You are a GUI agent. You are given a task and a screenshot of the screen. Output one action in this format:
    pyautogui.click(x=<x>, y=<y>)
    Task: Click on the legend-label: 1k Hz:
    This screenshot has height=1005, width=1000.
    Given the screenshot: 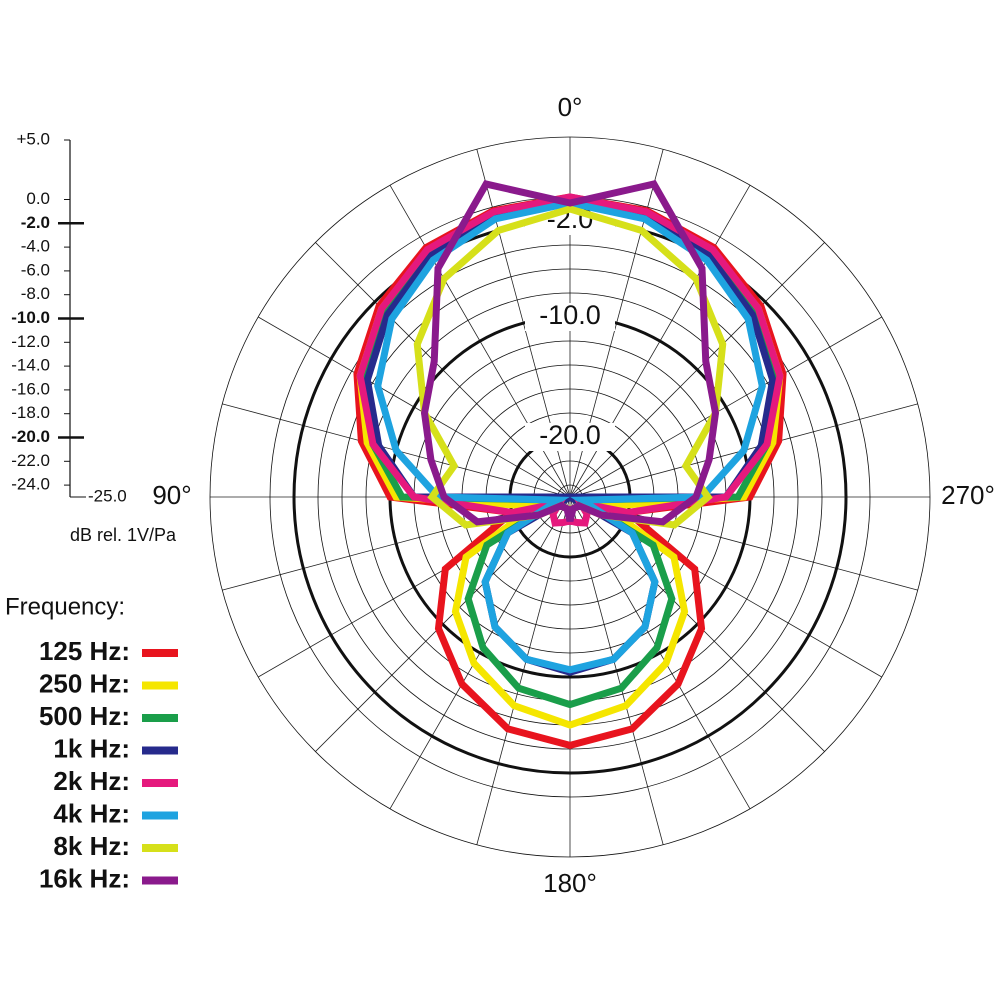 What is the action you would take?
    pyautogui.click(x=91, y=748)
    